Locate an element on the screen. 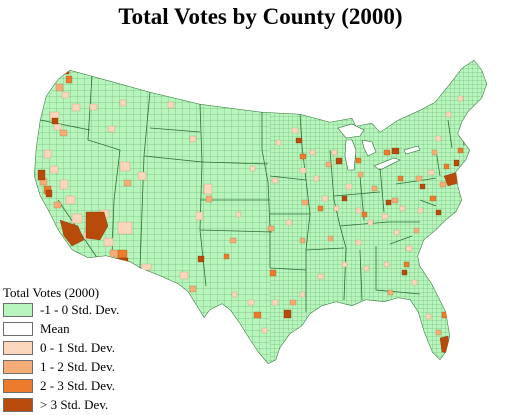 This screenshot has width=521, height=415. legend-item: 0 - 1 Std. Dev. is located at coordinates (85, 348).